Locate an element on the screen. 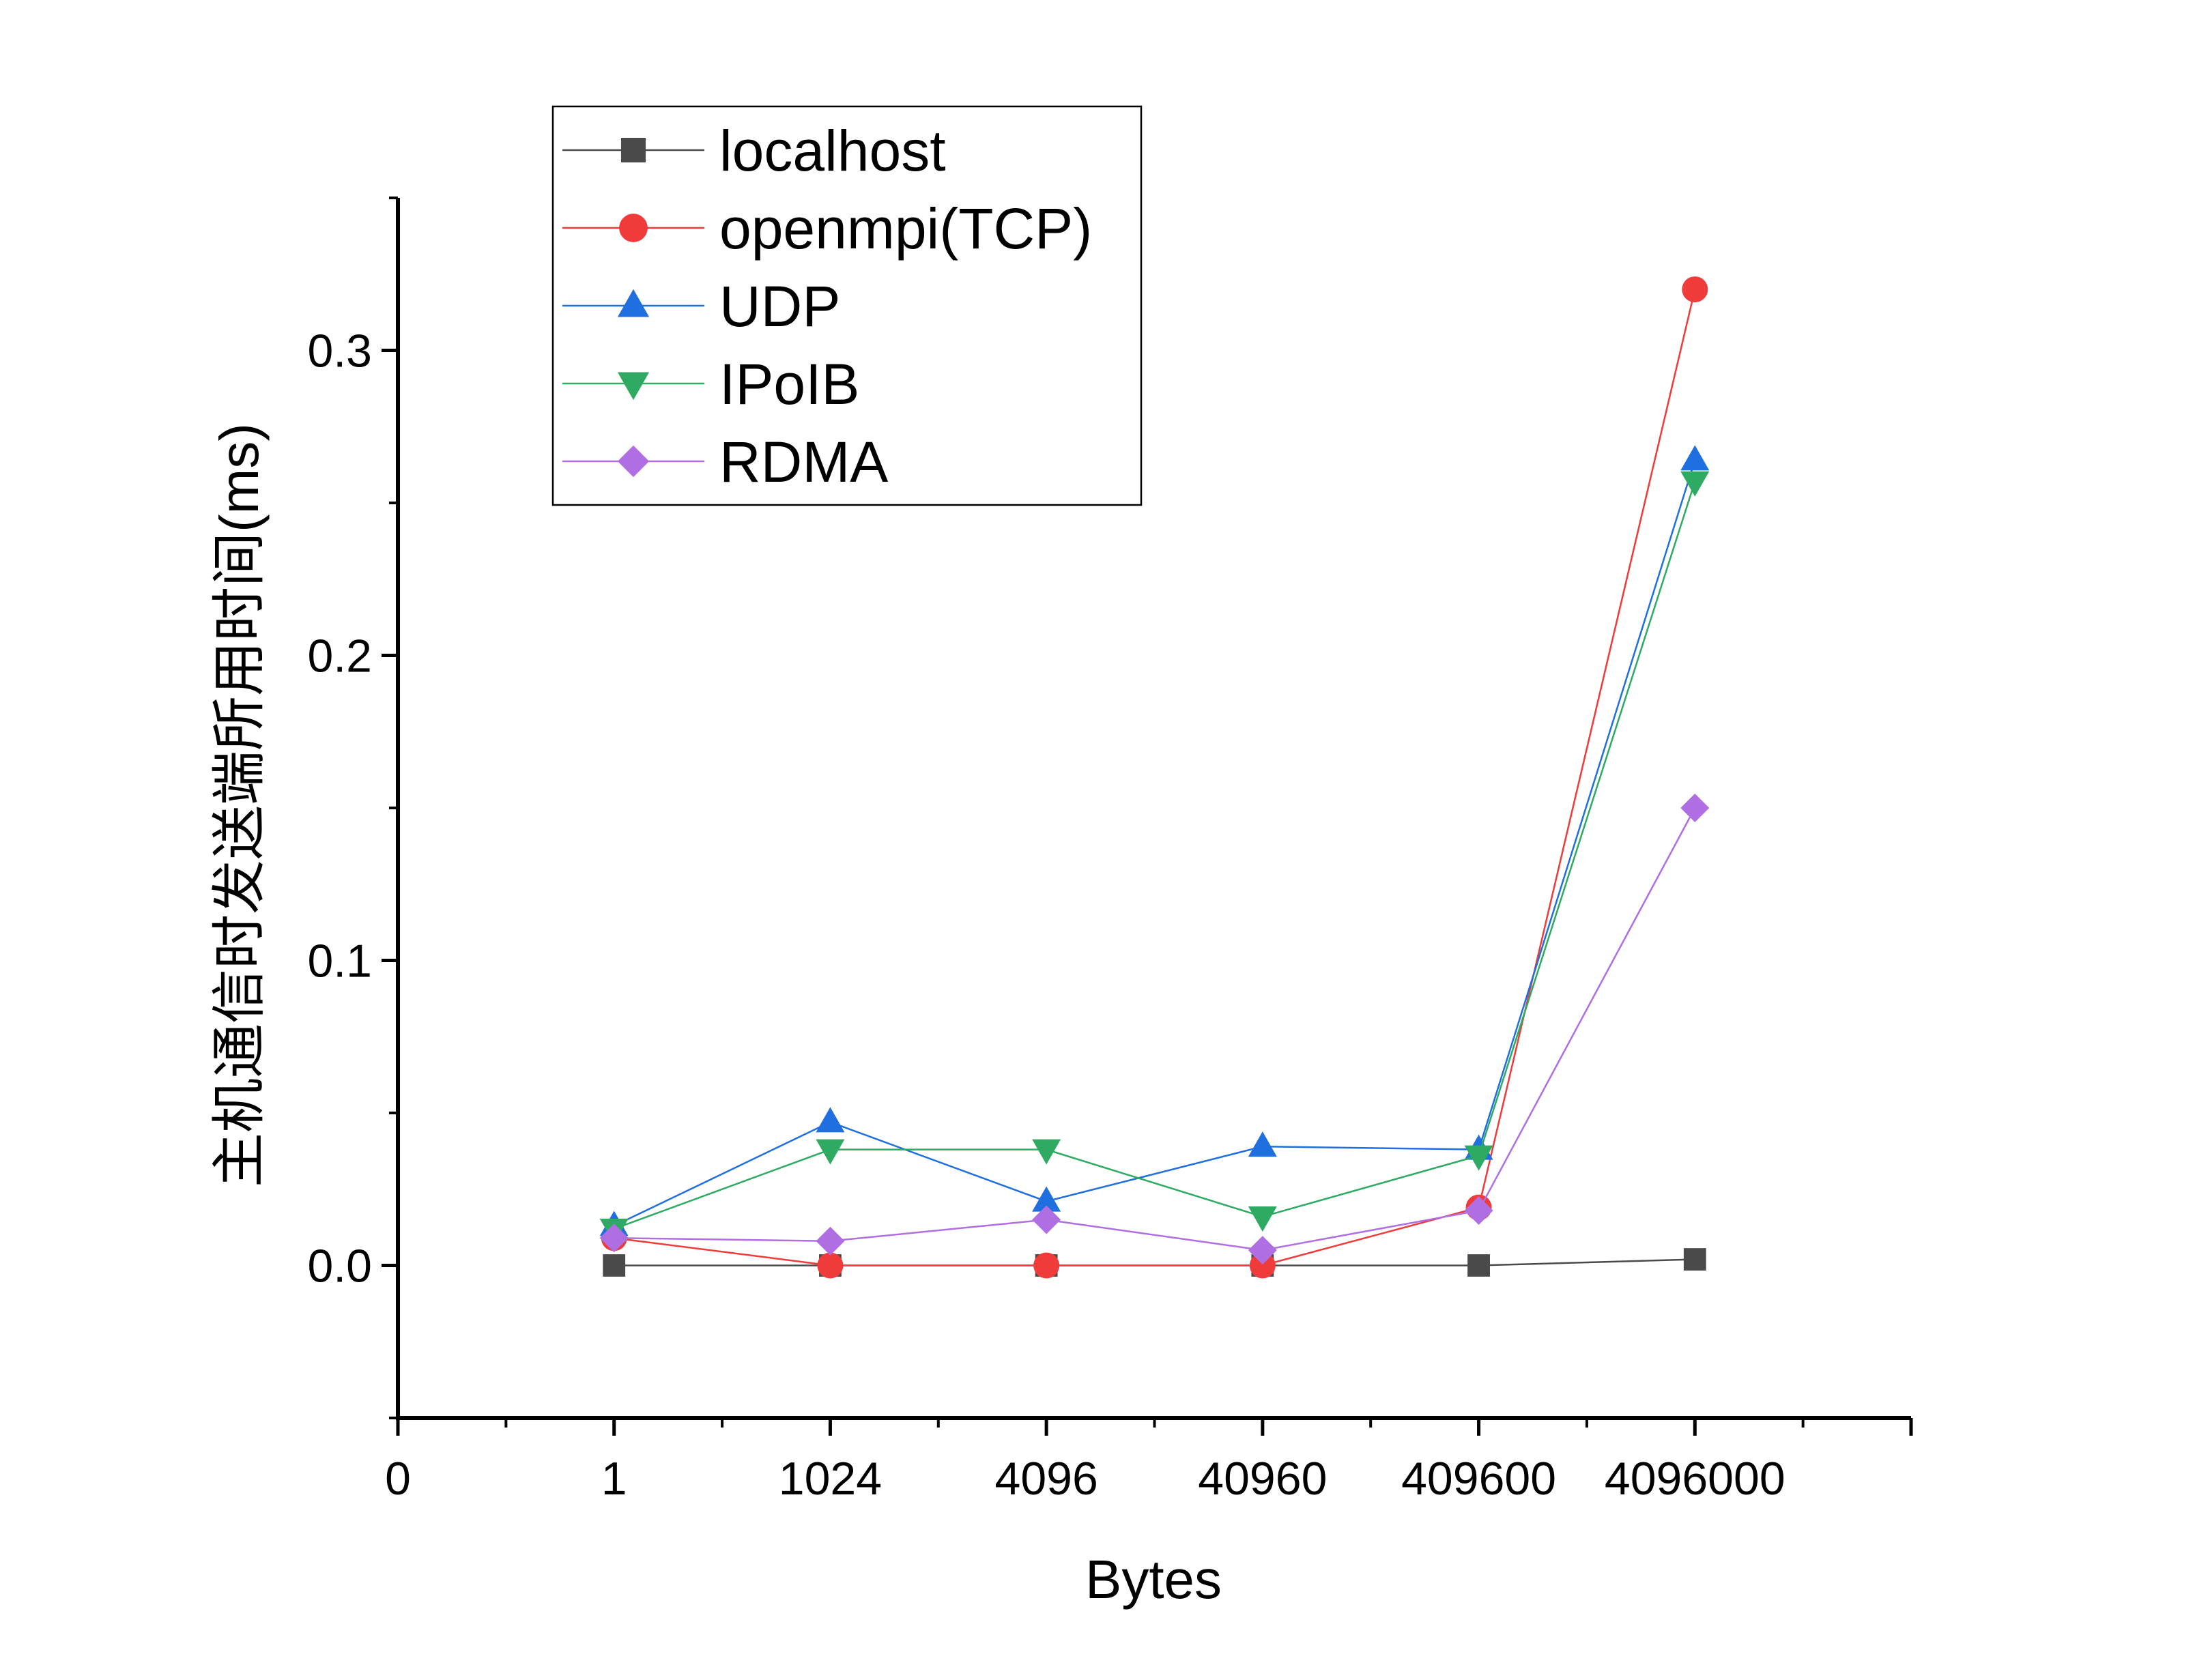  legend-label: RDMA is located at coordinates (803, 462).